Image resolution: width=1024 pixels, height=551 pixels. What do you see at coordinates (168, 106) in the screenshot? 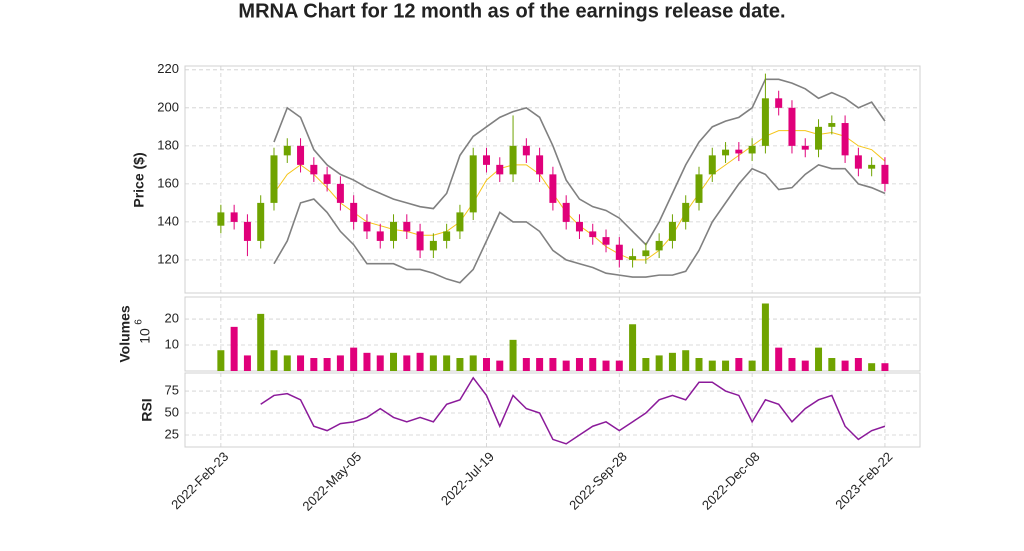
I see `y-tick-label: 200` at bounding box center [168, 106].